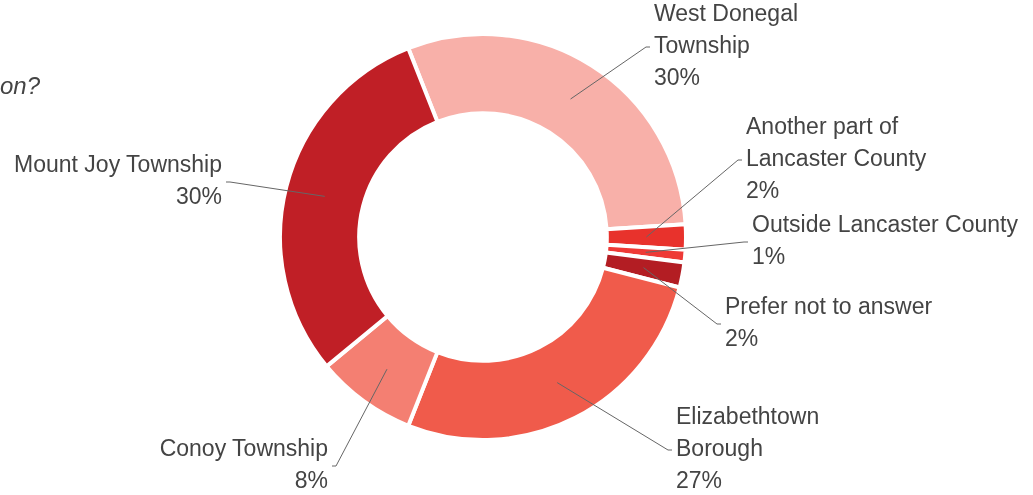 Image resolution: width=1033 pixels, height=495 pixels. What do you see at coordinates (243, 448) in the screenshot?
I see `slice-label: Conoy Township` at bounding box center [243, 448].